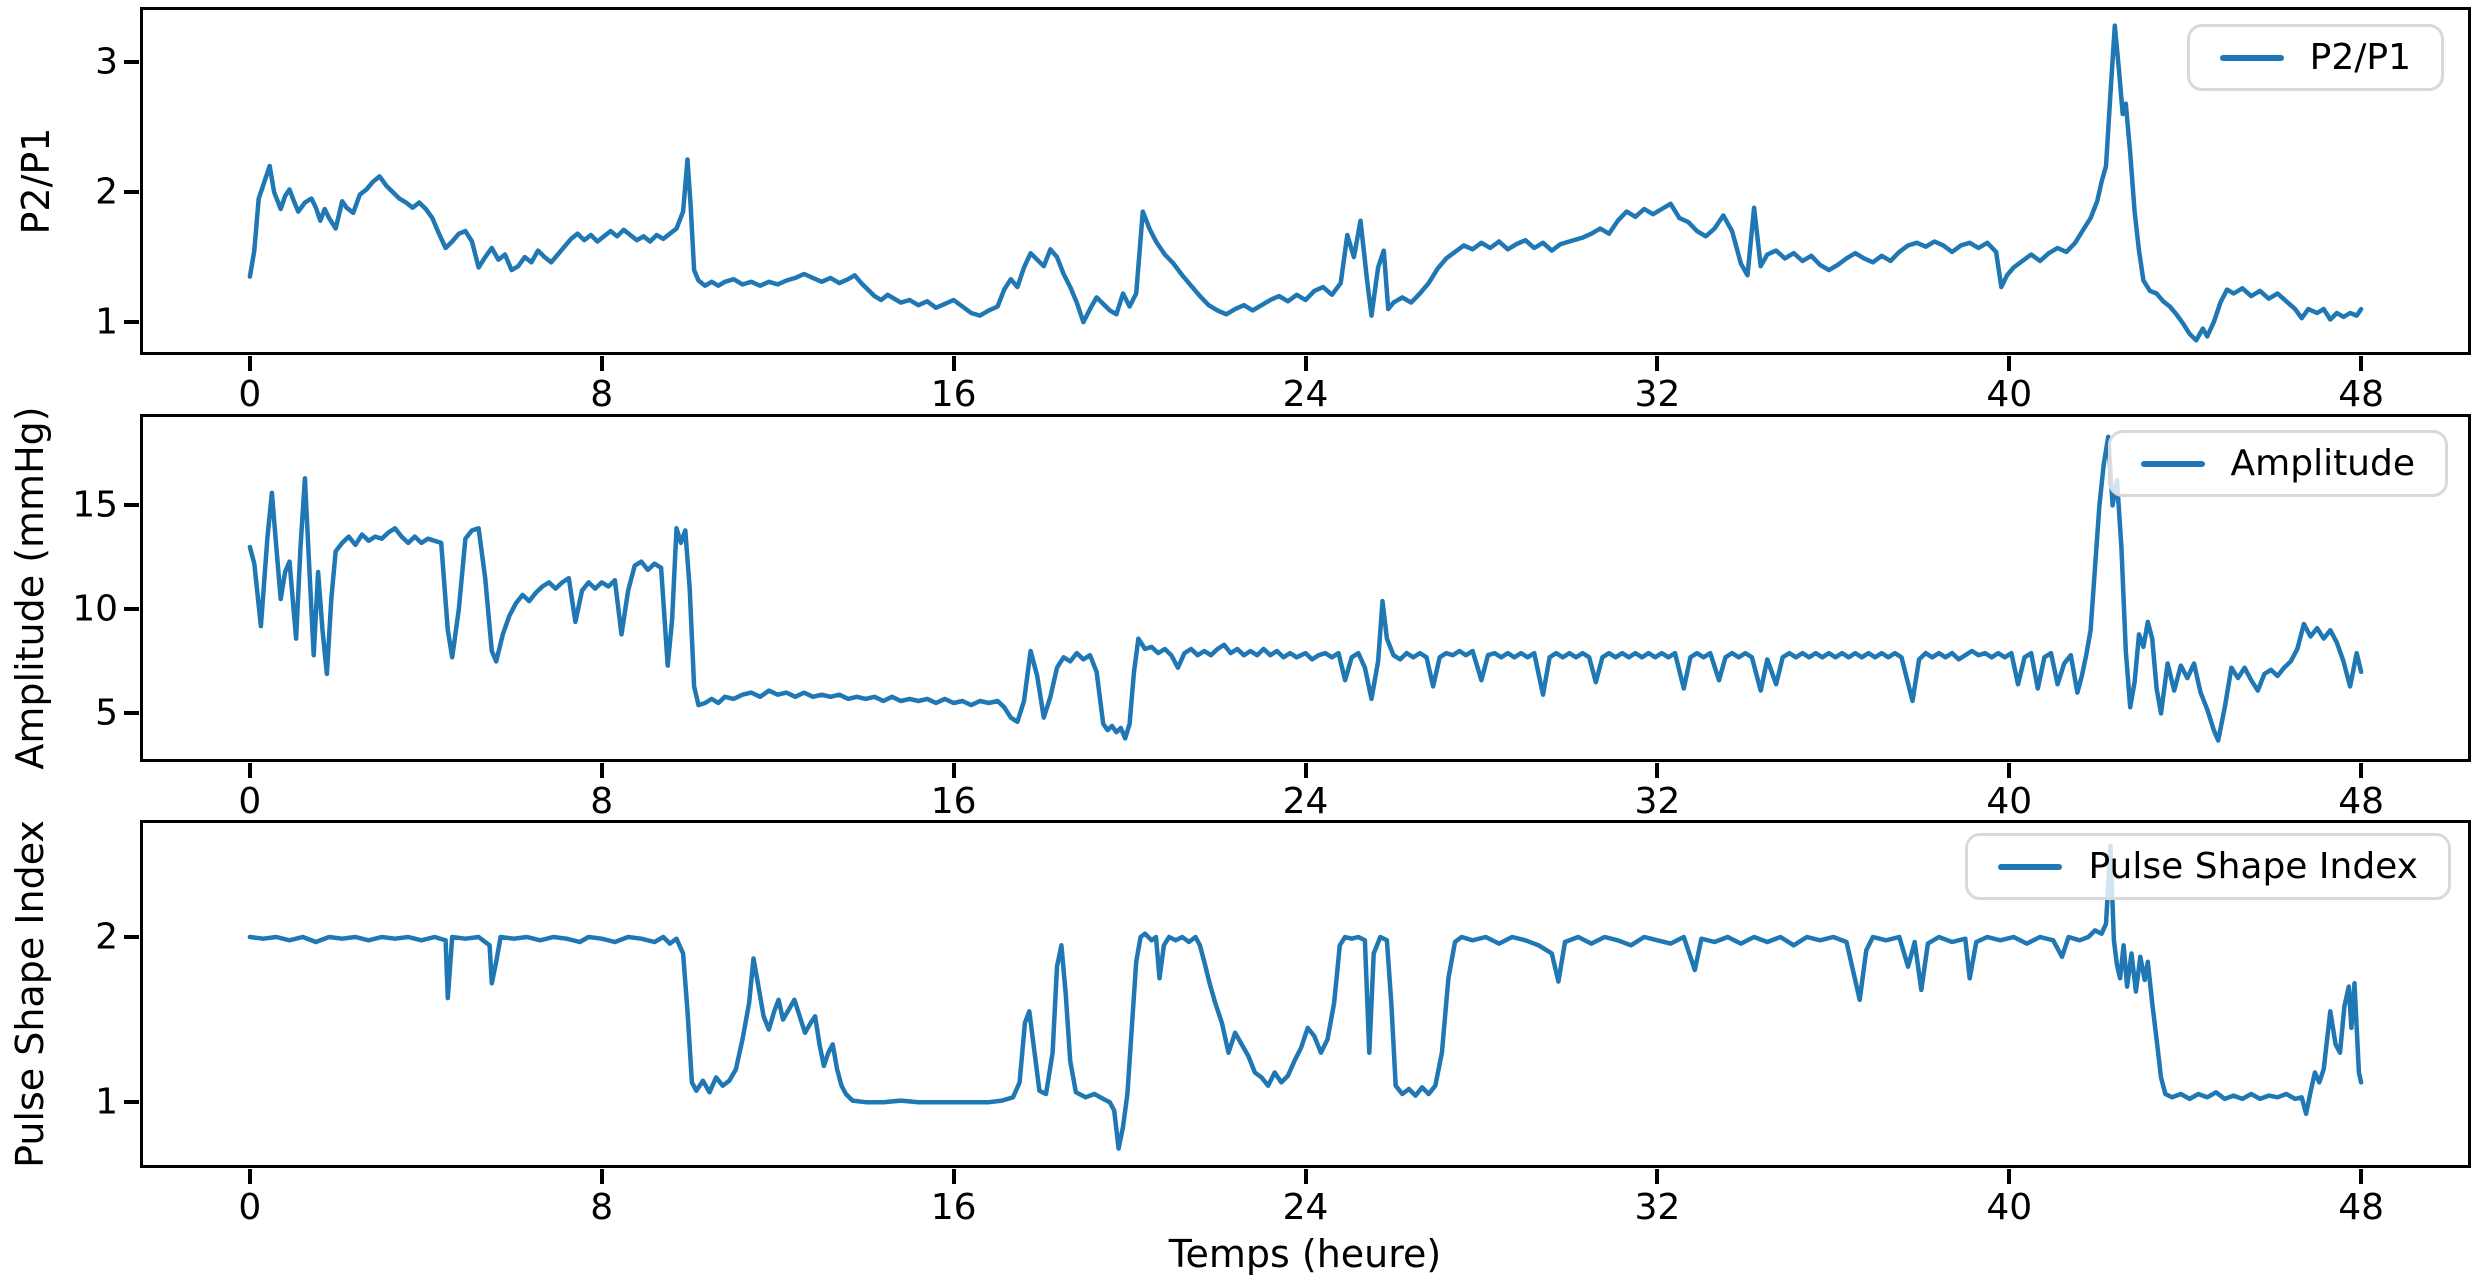  I want to click on y-tick-label: 15, so click(95, 505).